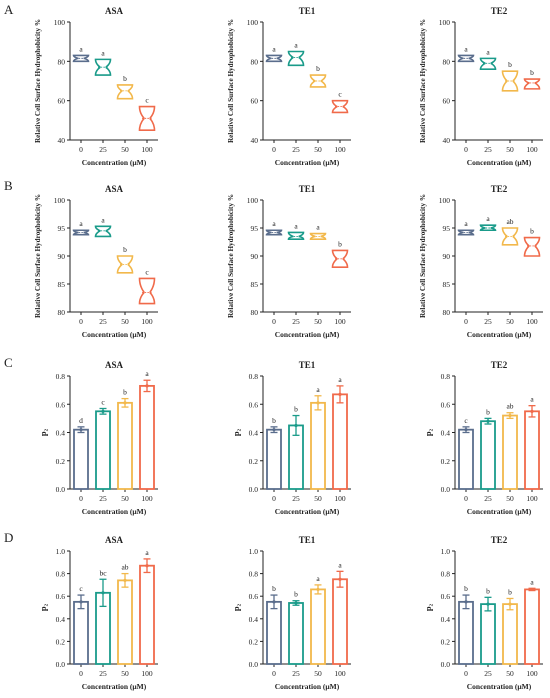 The width and height of the screenshot is (550, 698). What do you see at coordinates (447, 256) in the screenshot?
I see `chart-b-te2-ytick-label: 90` at bounding box center [447, 256].